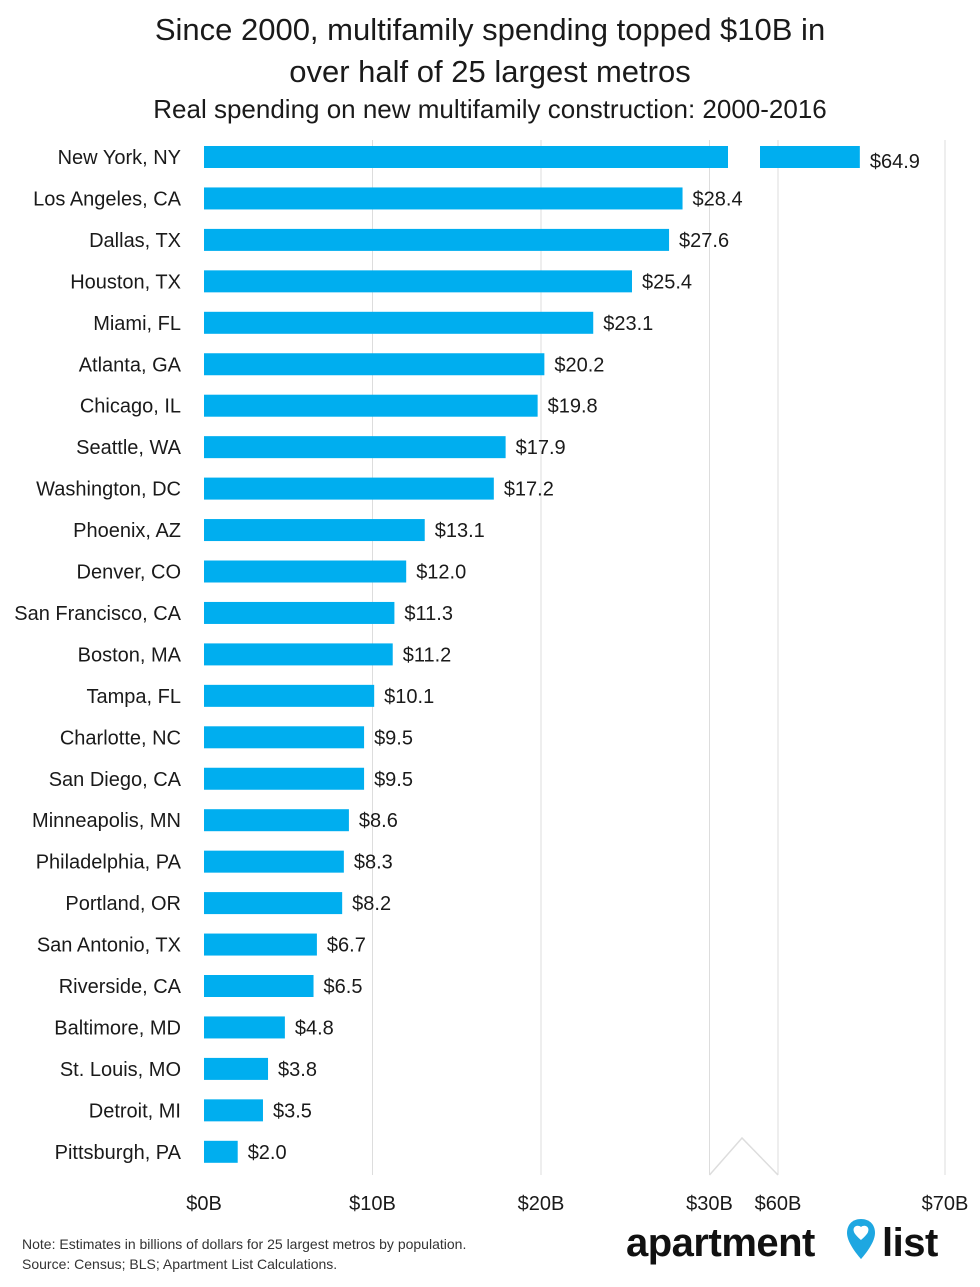 The image size is (980, 1287). I want to click on value-label: $27.6, so click(704, 241).